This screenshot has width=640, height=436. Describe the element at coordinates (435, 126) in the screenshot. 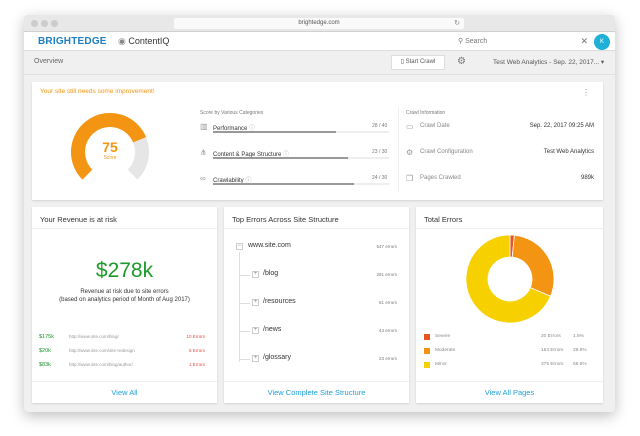

I see `crawl-label: Crawl Date` at that location.